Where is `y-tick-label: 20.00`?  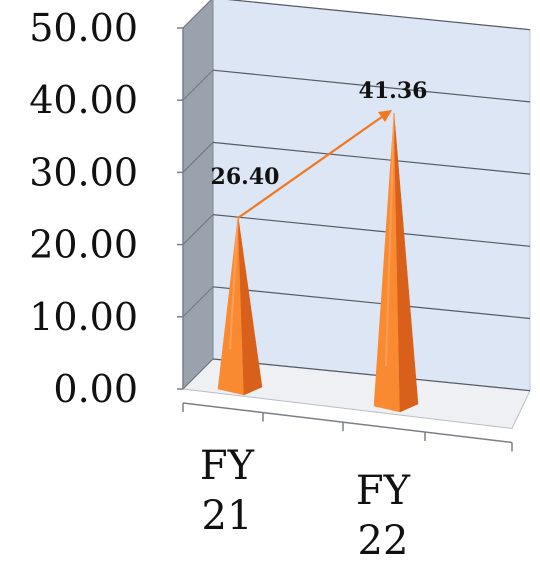 y-tick-label: 20.00 is located at coordinates (83, 245).